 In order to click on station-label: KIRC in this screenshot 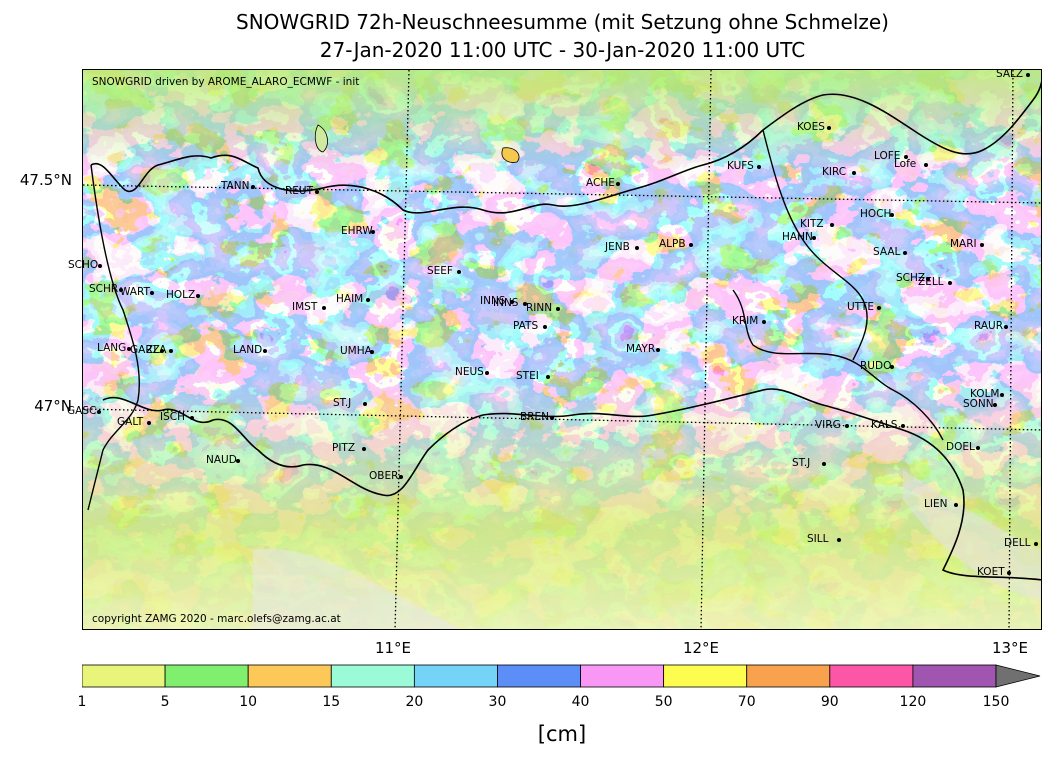, I will do `click(834, 172)`.